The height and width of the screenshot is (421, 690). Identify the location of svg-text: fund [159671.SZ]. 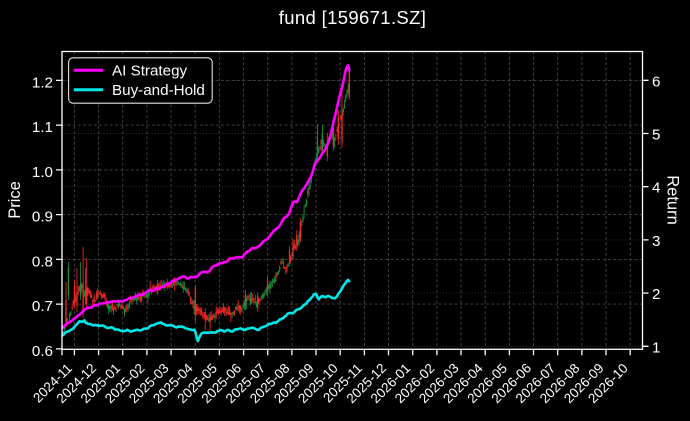
(353, 17).